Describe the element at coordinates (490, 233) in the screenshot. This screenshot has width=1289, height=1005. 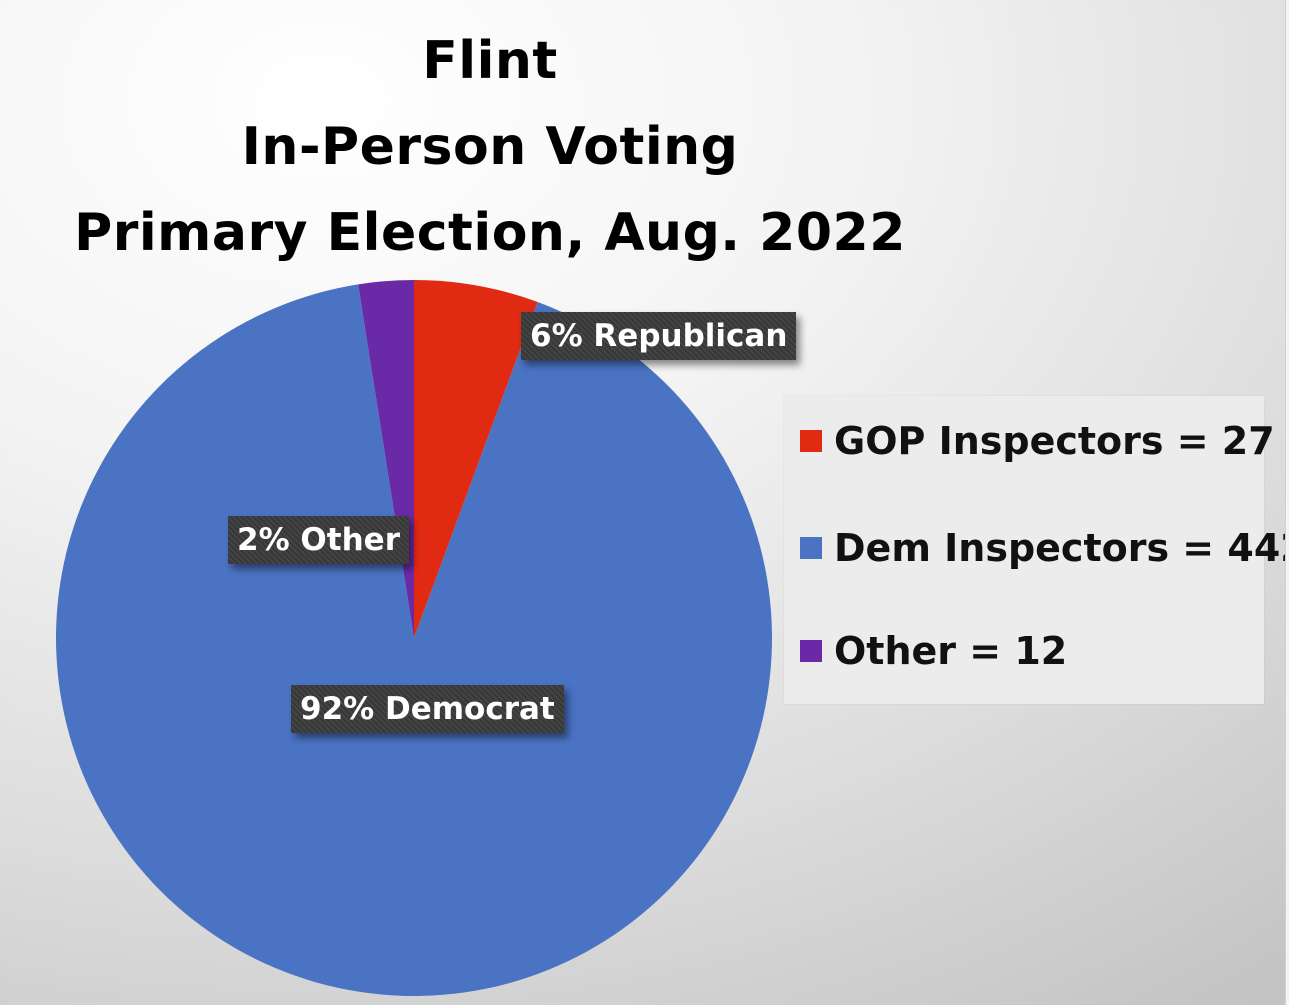
I see `title-line-3: Primary Election, Aug. 2022` at that location.